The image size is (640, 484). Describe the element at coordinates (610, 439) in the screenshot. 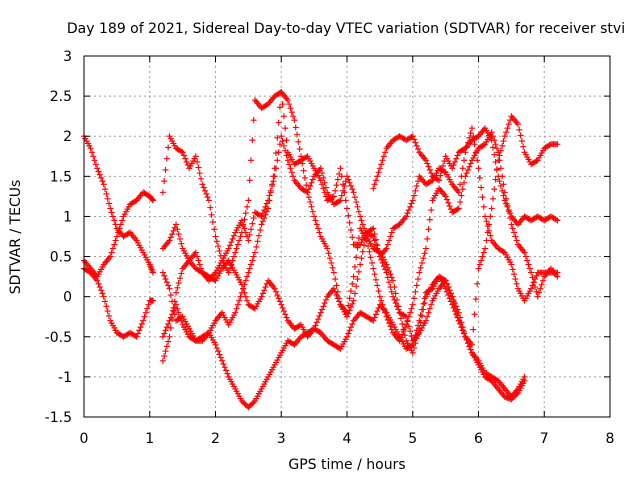

I see `x-tick-label: 8` at that location.